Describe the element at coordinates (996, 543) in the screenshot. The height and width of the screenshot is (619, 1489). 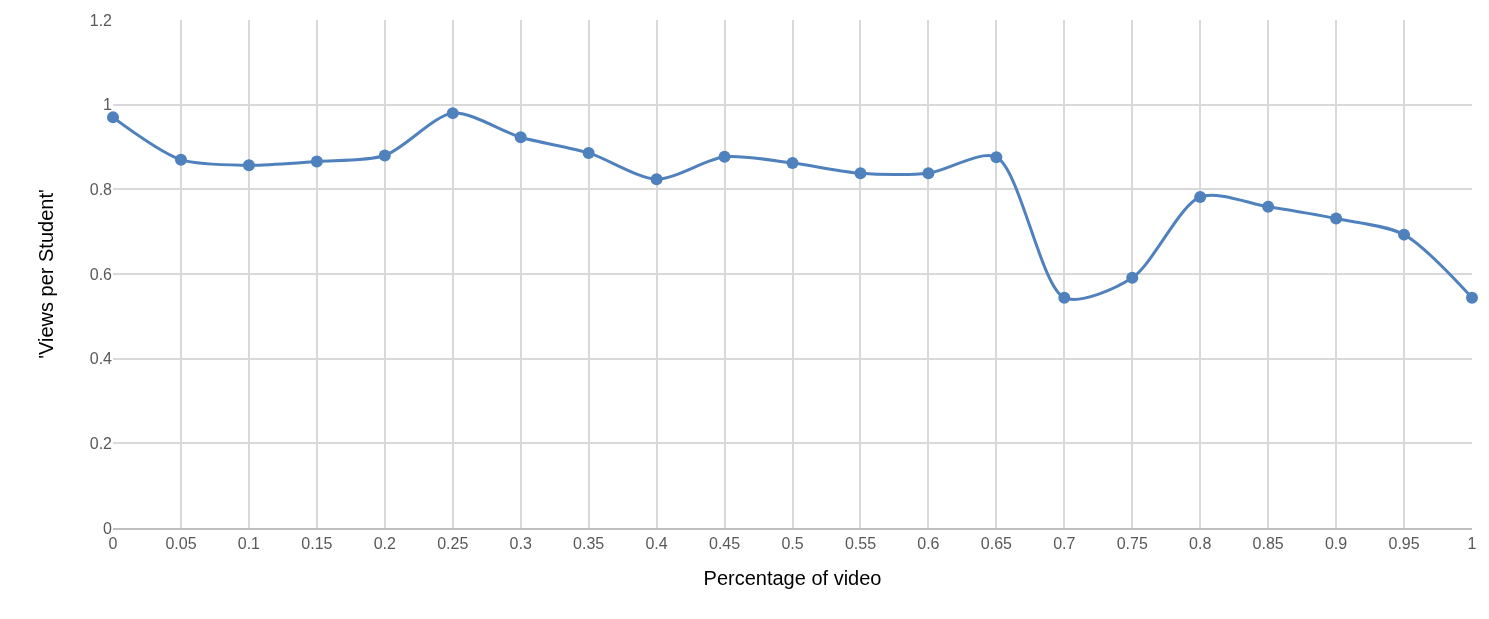
I see `x-tick-label: 0.65` at that location.